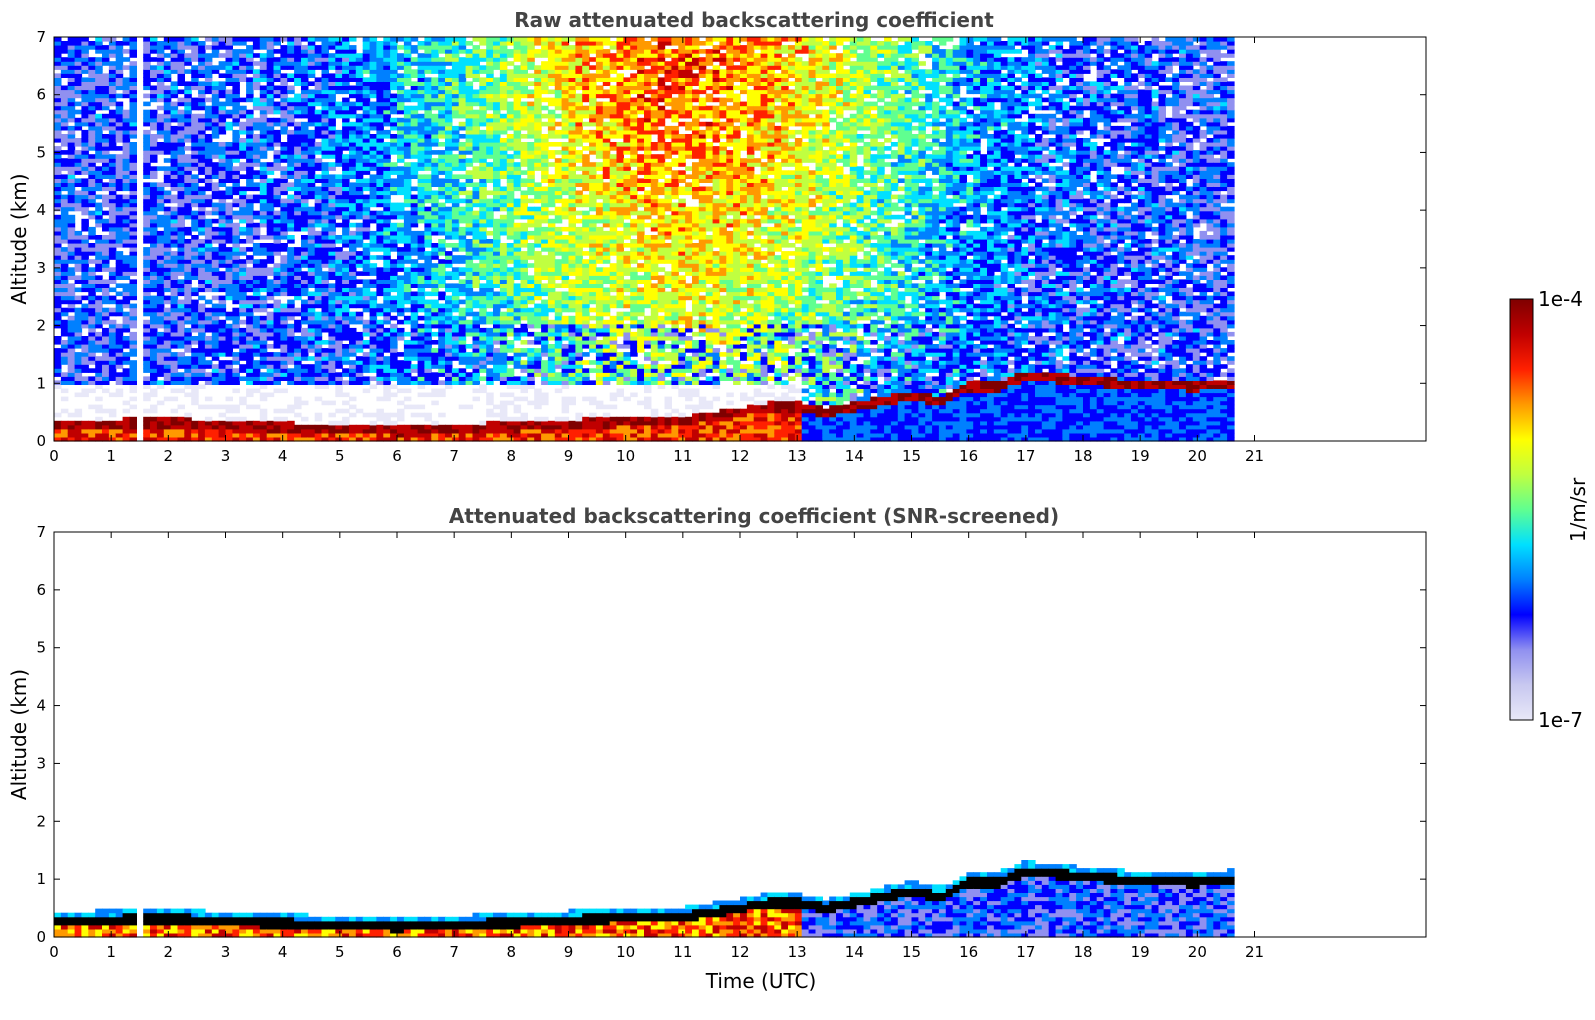  What do you see at coordinates (454, 952) in the screenshot?
I see `bottom-x-tick-label: 7` at bounding box center [454, 952].